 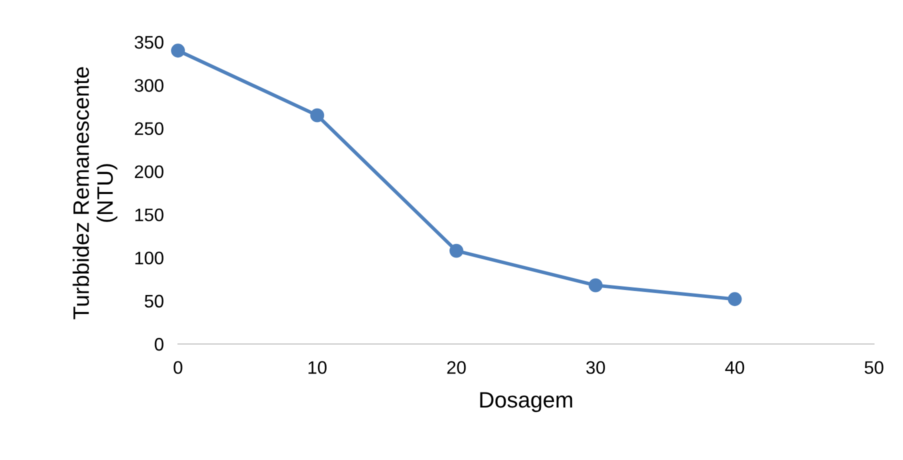 I want to click on y-tick-label: 150, so click(x=149, y=215).